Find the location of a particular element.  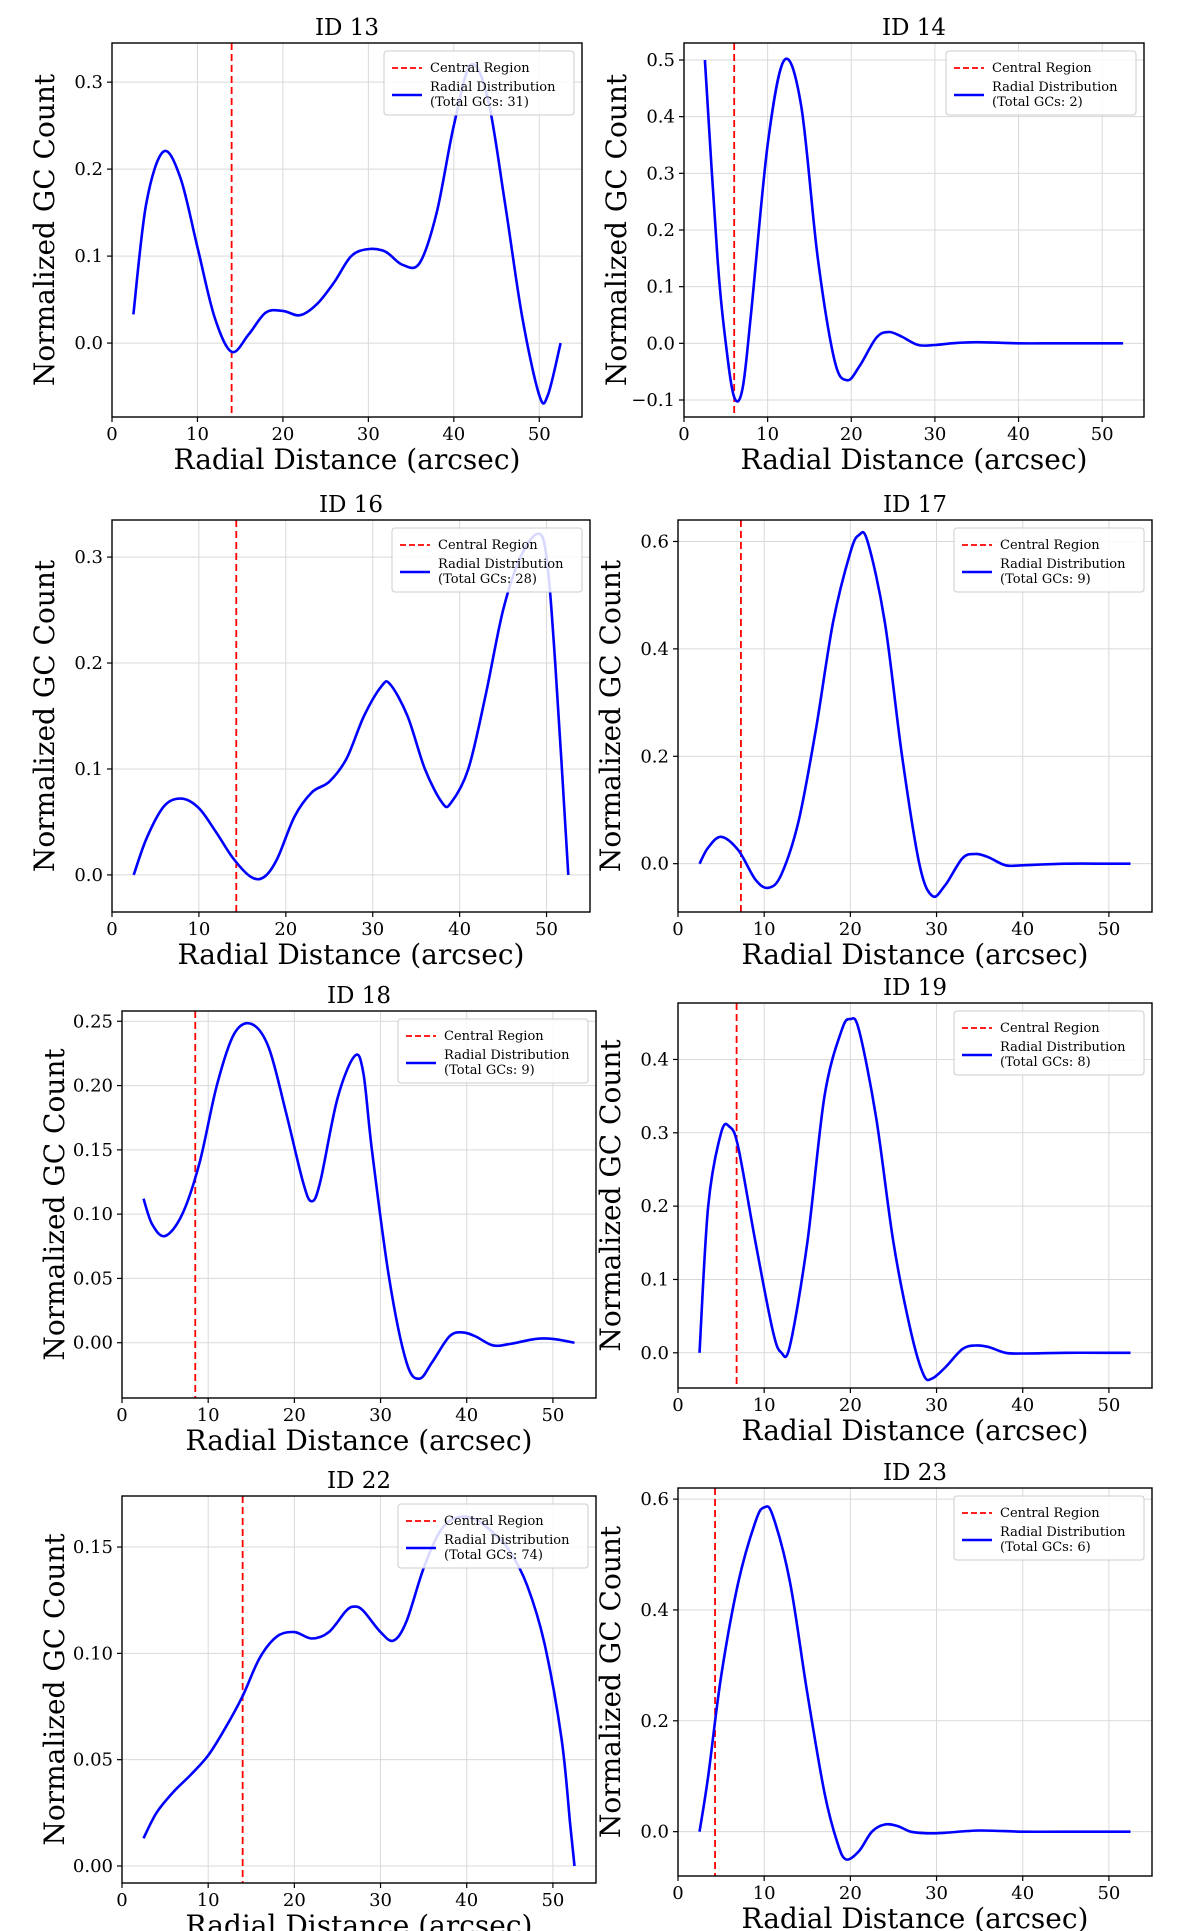

legend-total-label: (Total GCs: 74) is located at coordinates (493, 1555).